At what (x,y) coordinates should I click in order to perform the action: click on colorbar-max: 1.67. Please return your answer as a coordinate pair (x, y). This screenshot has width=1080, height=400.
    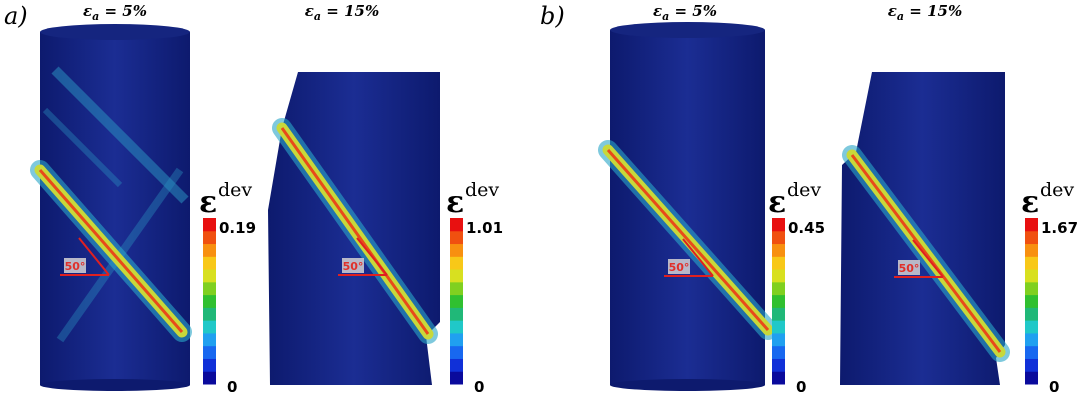
    Looking at the image, I should click on (1059, 228).